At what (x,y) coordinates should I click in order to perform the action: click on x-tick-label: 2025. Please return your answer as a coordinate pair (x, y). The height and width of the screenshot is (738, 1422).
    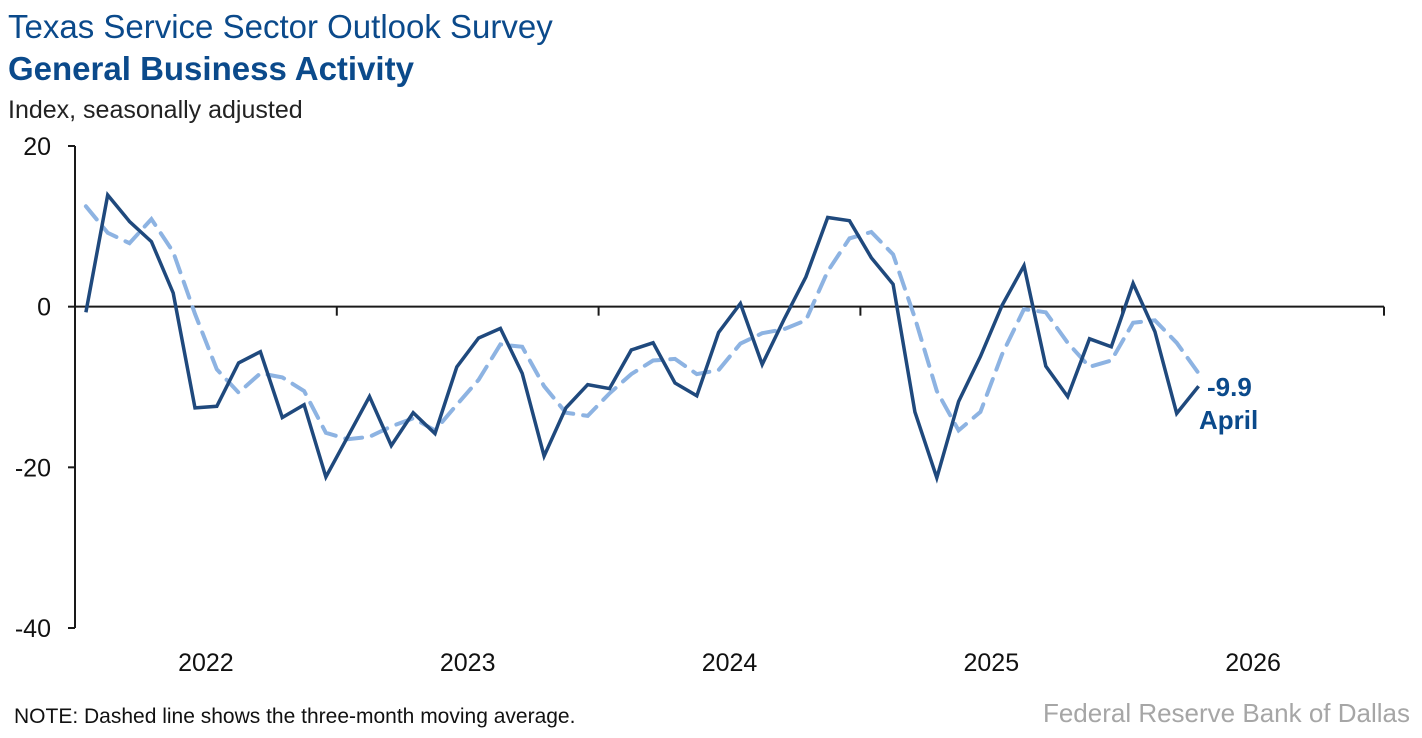
    Looking at the image, I should click on (991, 663).